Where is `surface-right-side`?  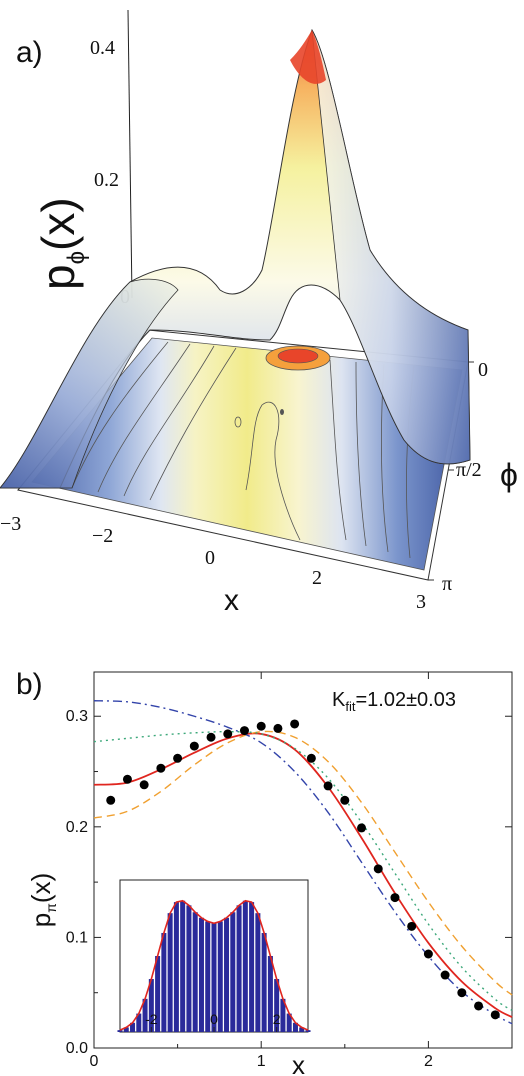 surface-right-side is located at coordinates (391, 247).